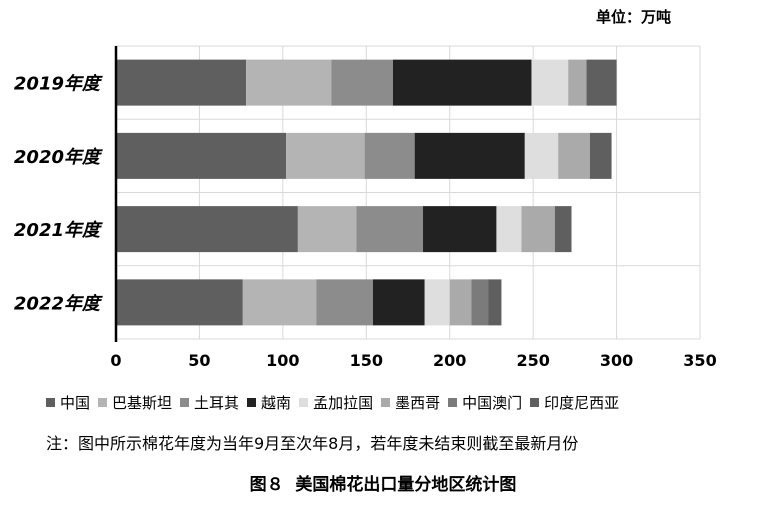 This screenshot has height=508, width=766. I want to click on legend-label: 巴基斯坦, so click(142, 402).